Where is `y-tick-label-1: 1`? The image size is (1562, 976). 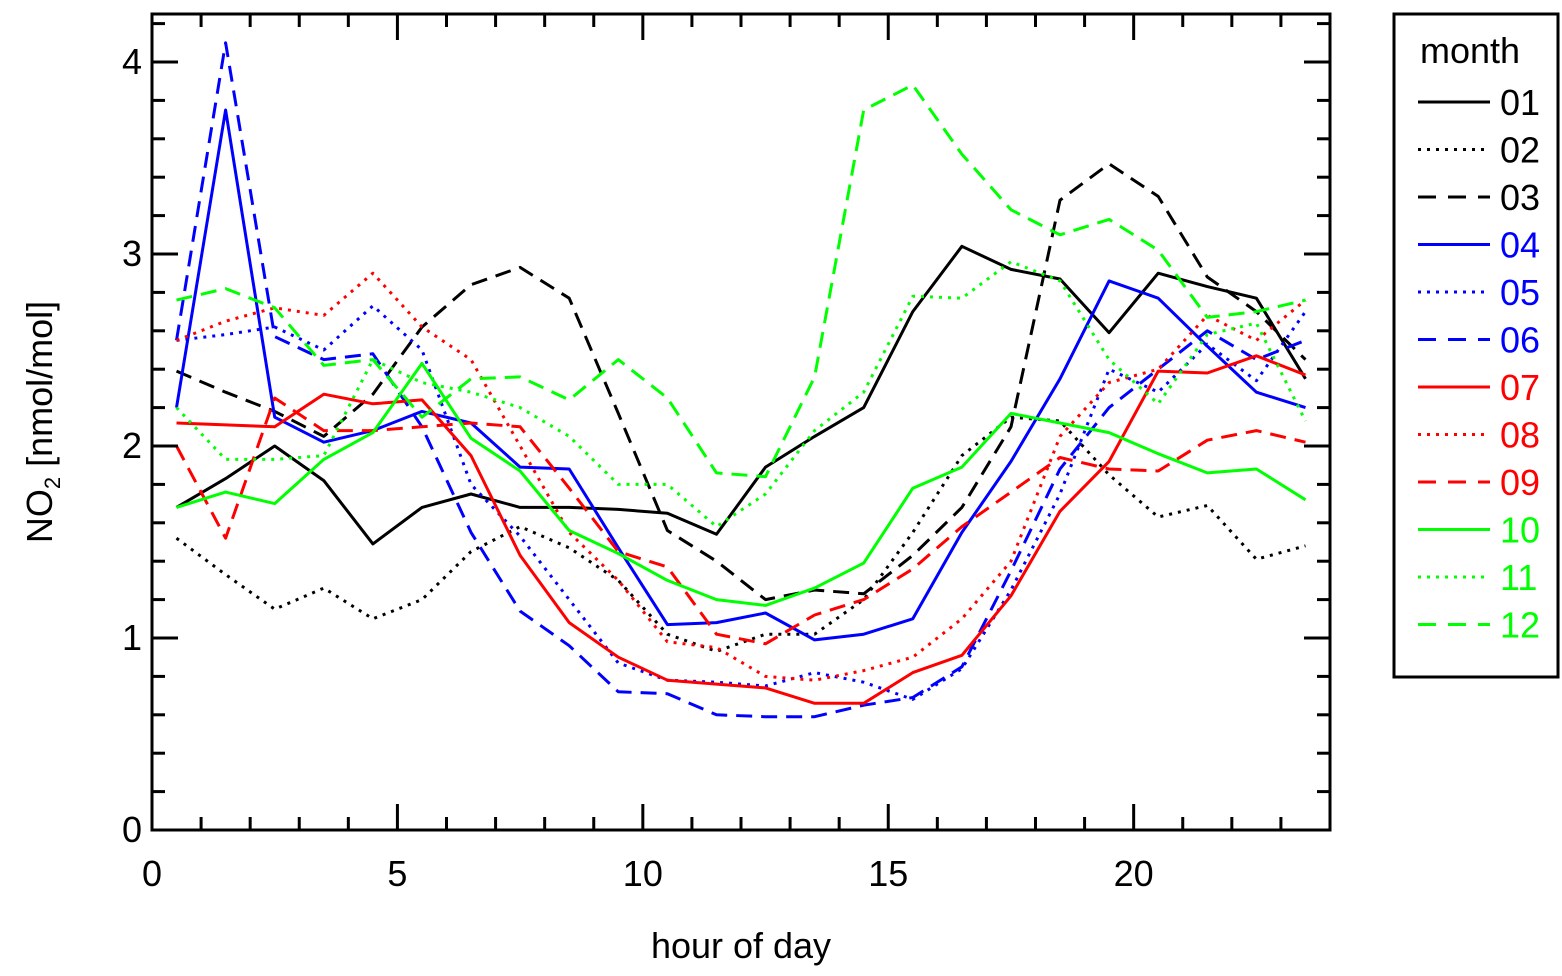
y-tick-label-1: 1 is located at coordinates (132, 637).